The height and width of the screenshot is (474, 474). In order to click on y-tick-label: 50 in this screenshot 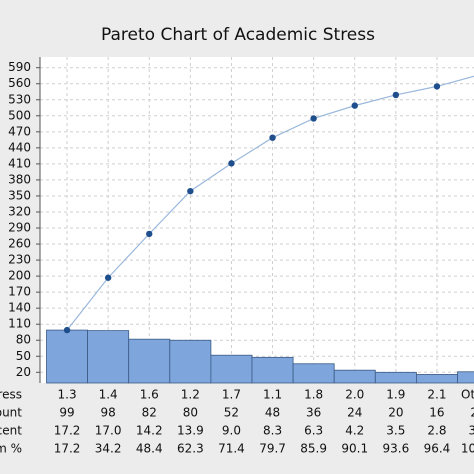, I will do `click(23, 356)`.